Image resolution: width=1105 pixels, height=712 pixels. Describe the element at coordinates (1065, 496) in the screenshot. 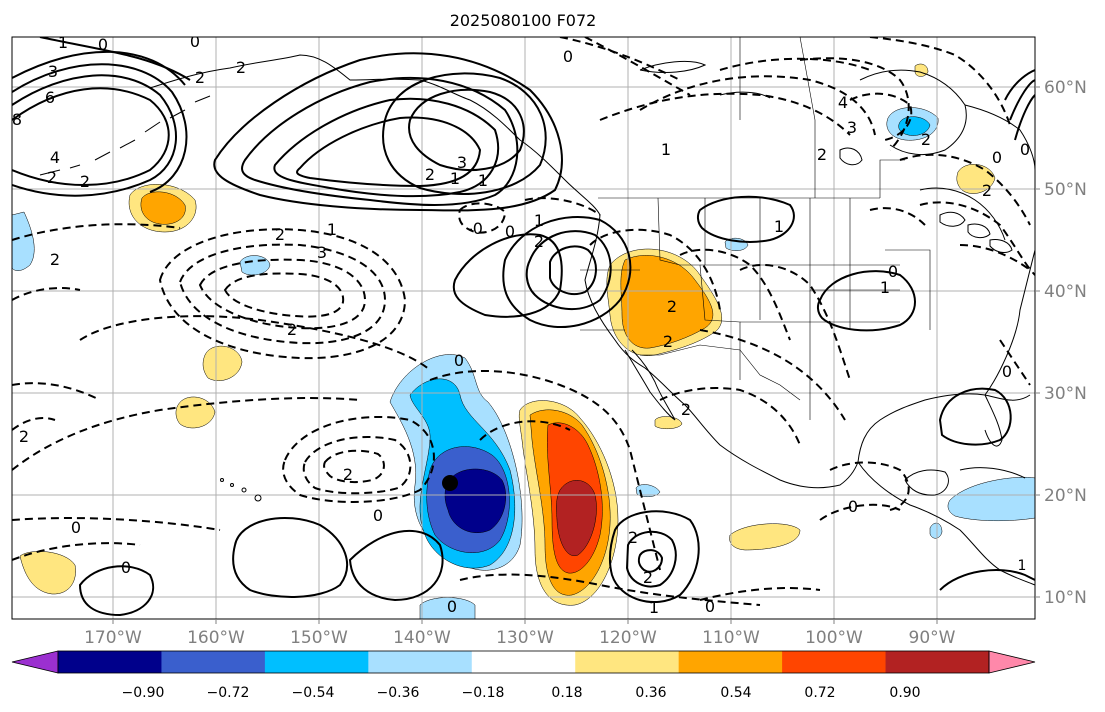

I see `lat-label: 20°N` at that location.